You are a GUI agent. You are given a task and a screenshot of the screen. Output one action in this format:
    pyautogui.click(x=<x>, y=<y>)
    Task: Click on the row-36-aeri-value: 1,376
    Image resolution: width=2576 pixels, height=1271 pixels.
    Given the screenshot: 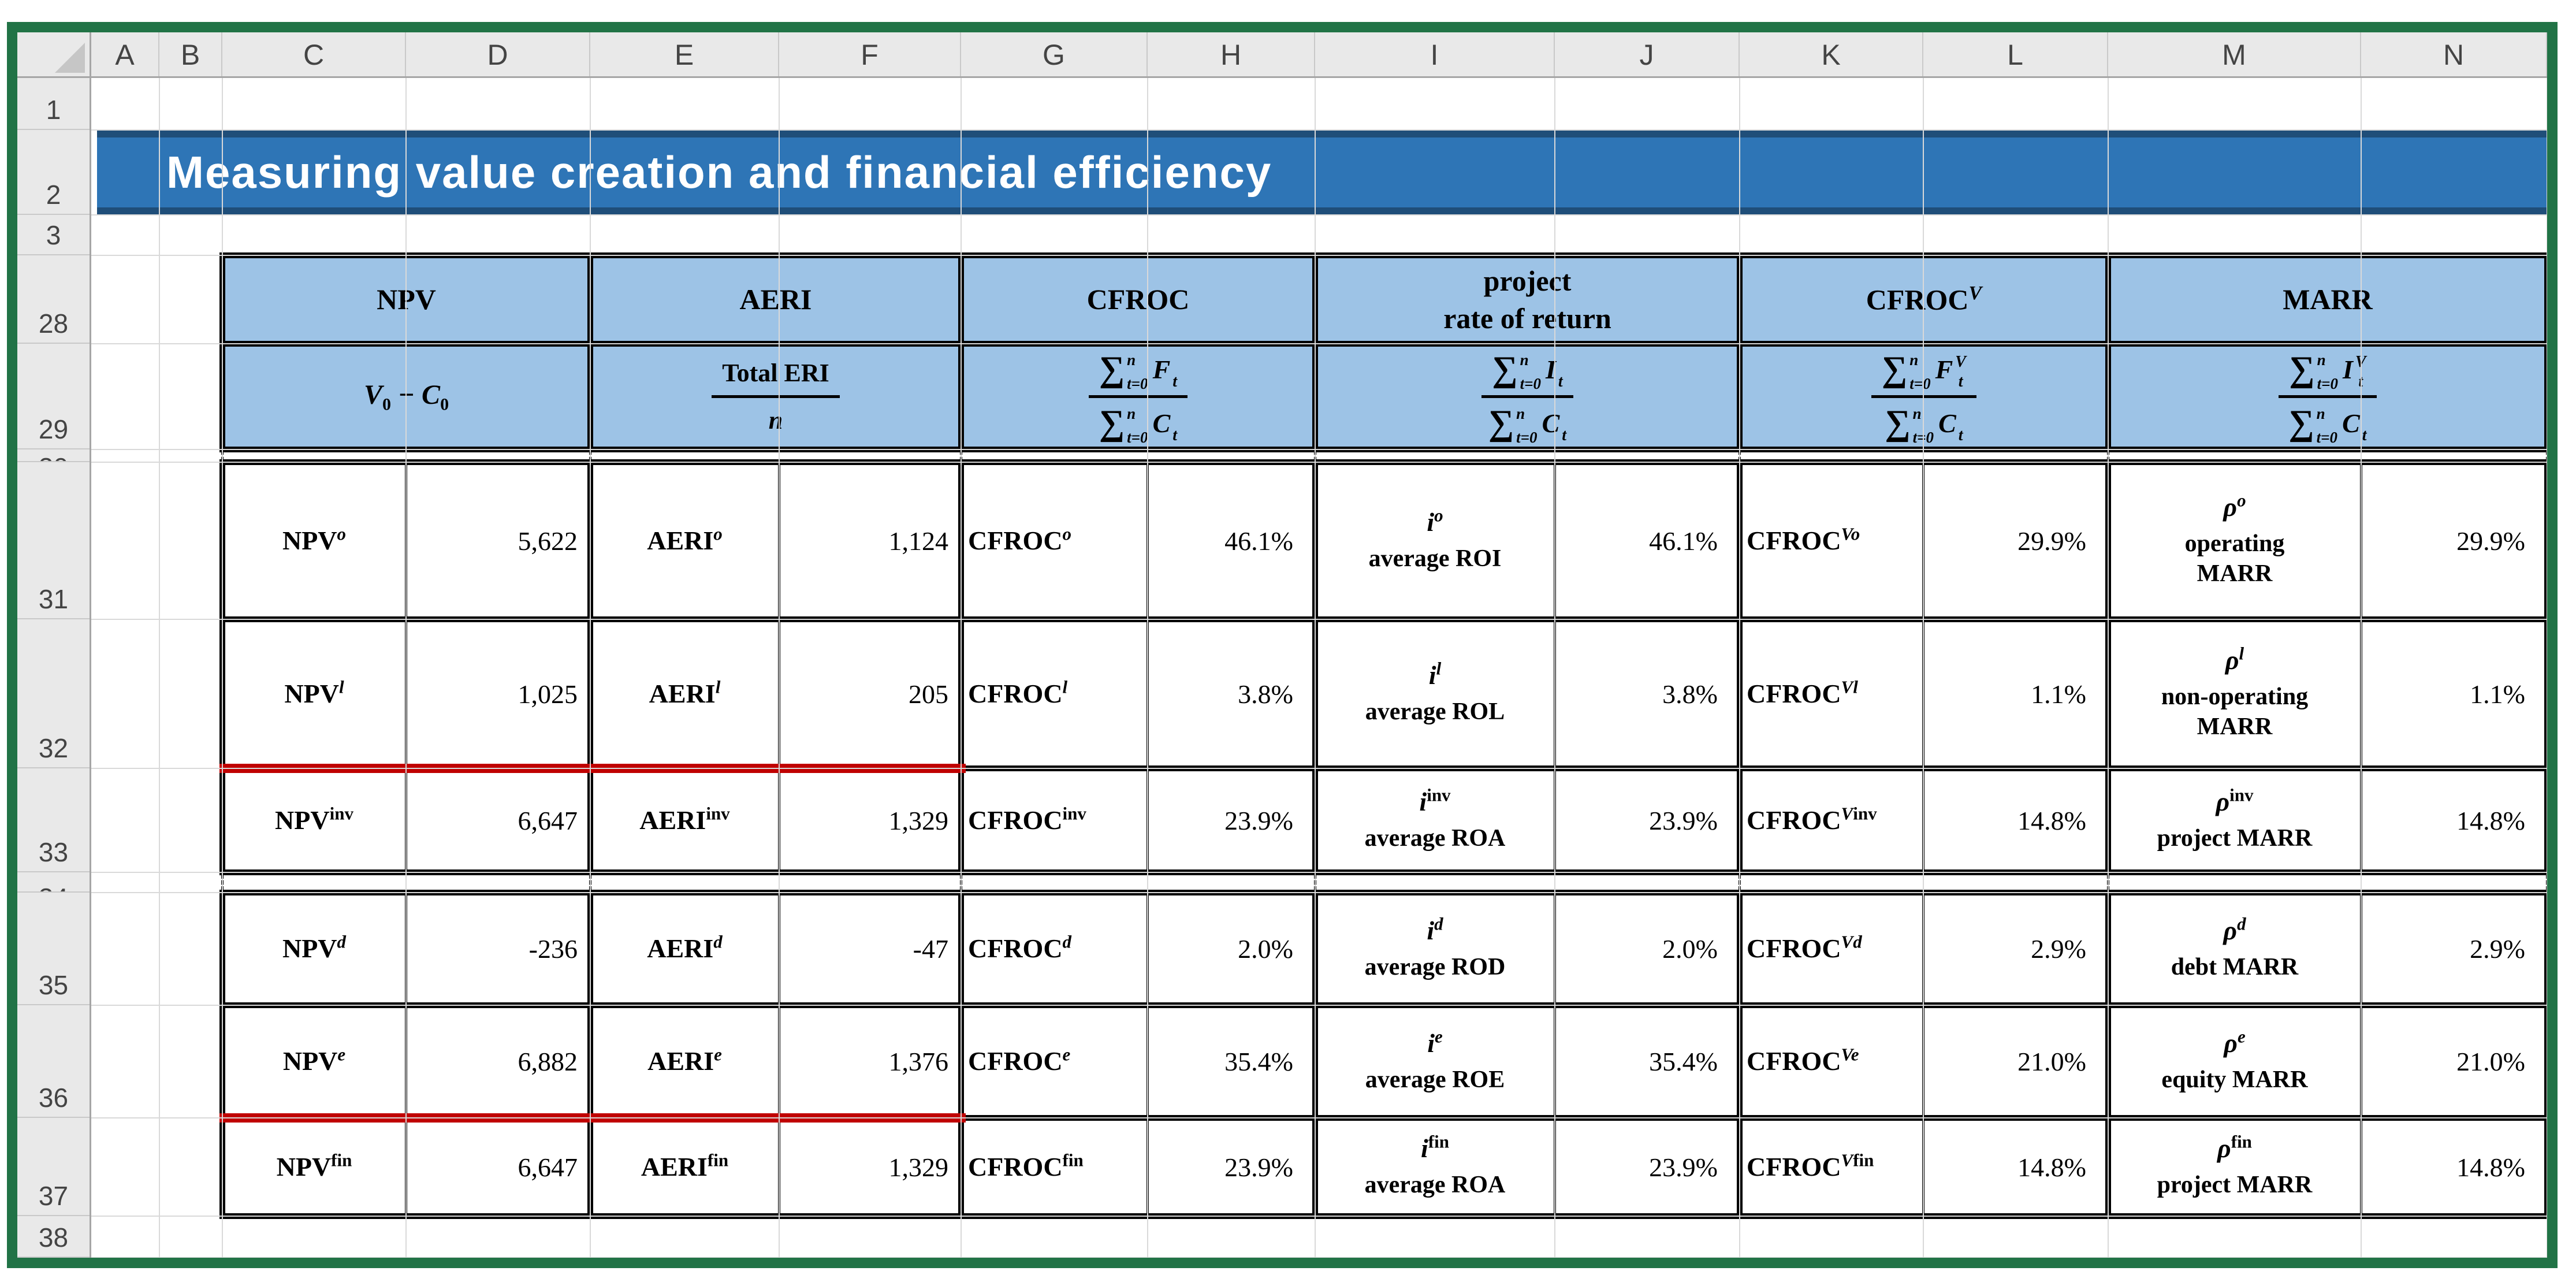 What is the action you would take?
    pyautogui.click(x=870, y=1062)
    